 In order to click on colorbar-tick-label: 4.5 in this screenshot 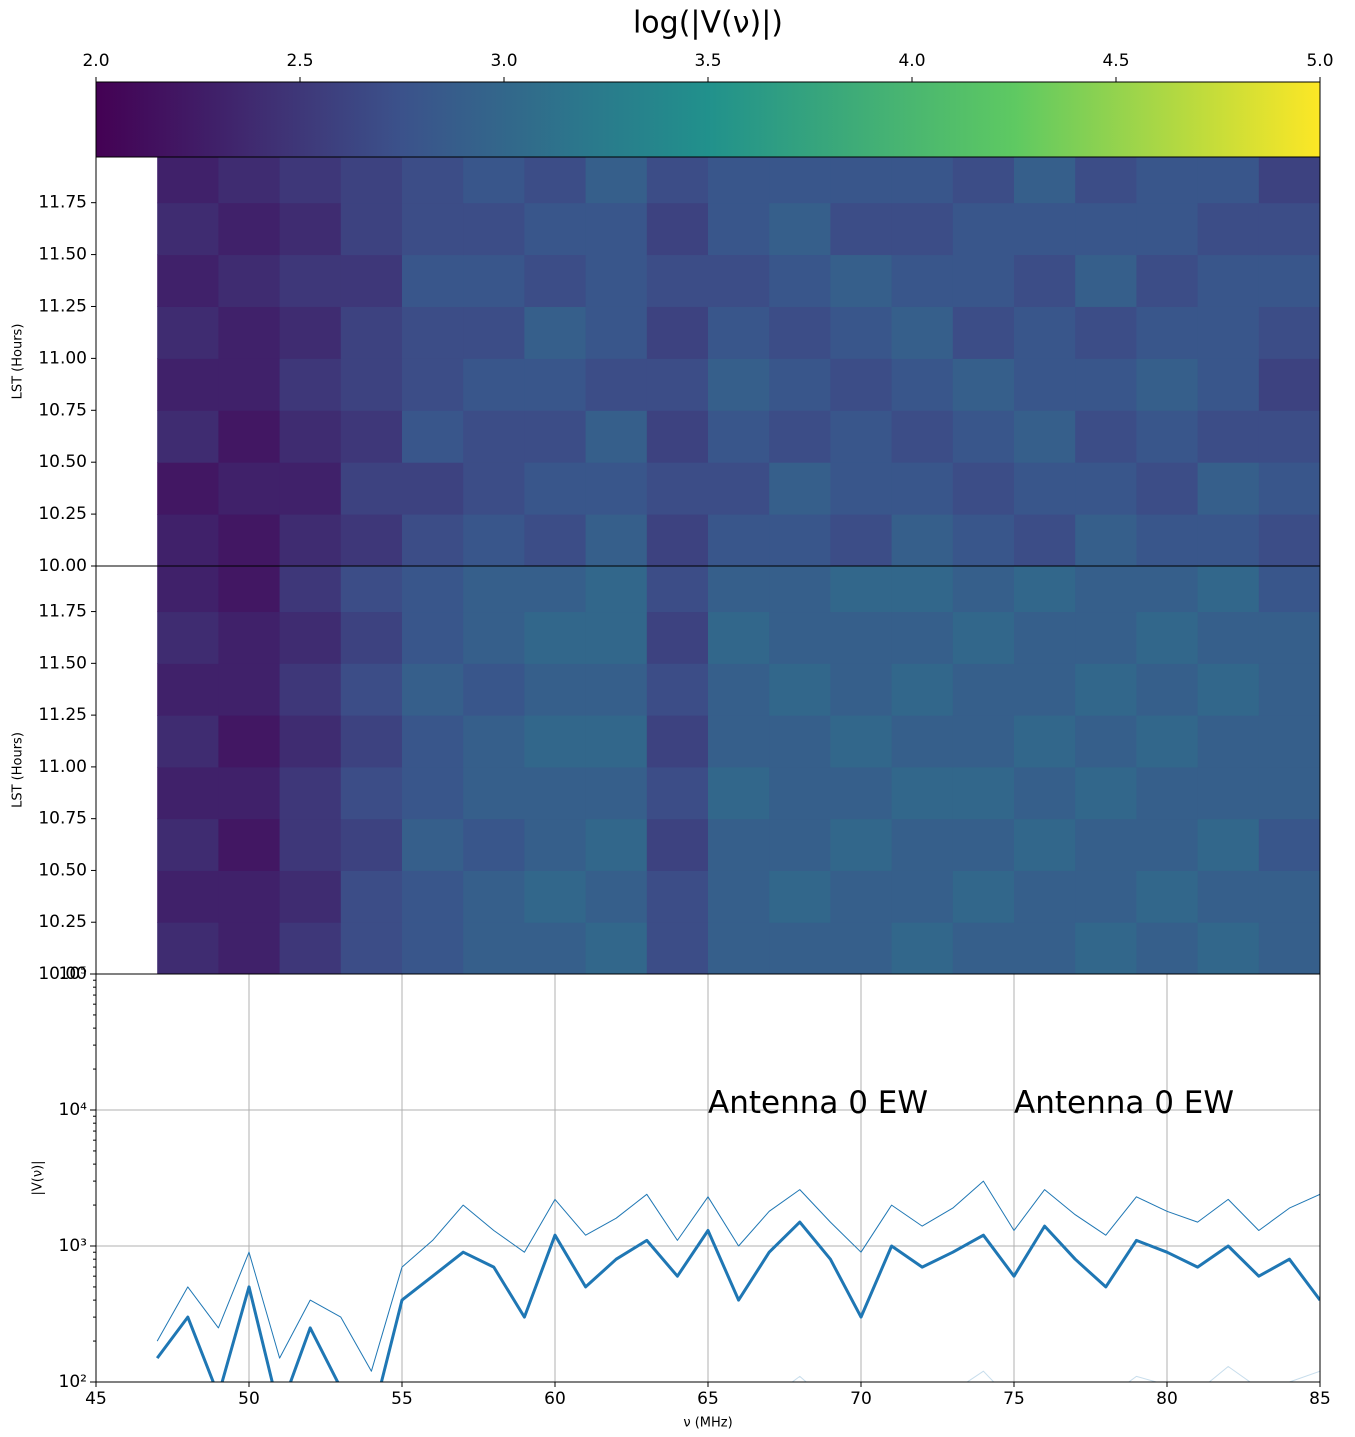, I will do `click(1115, 61)`.